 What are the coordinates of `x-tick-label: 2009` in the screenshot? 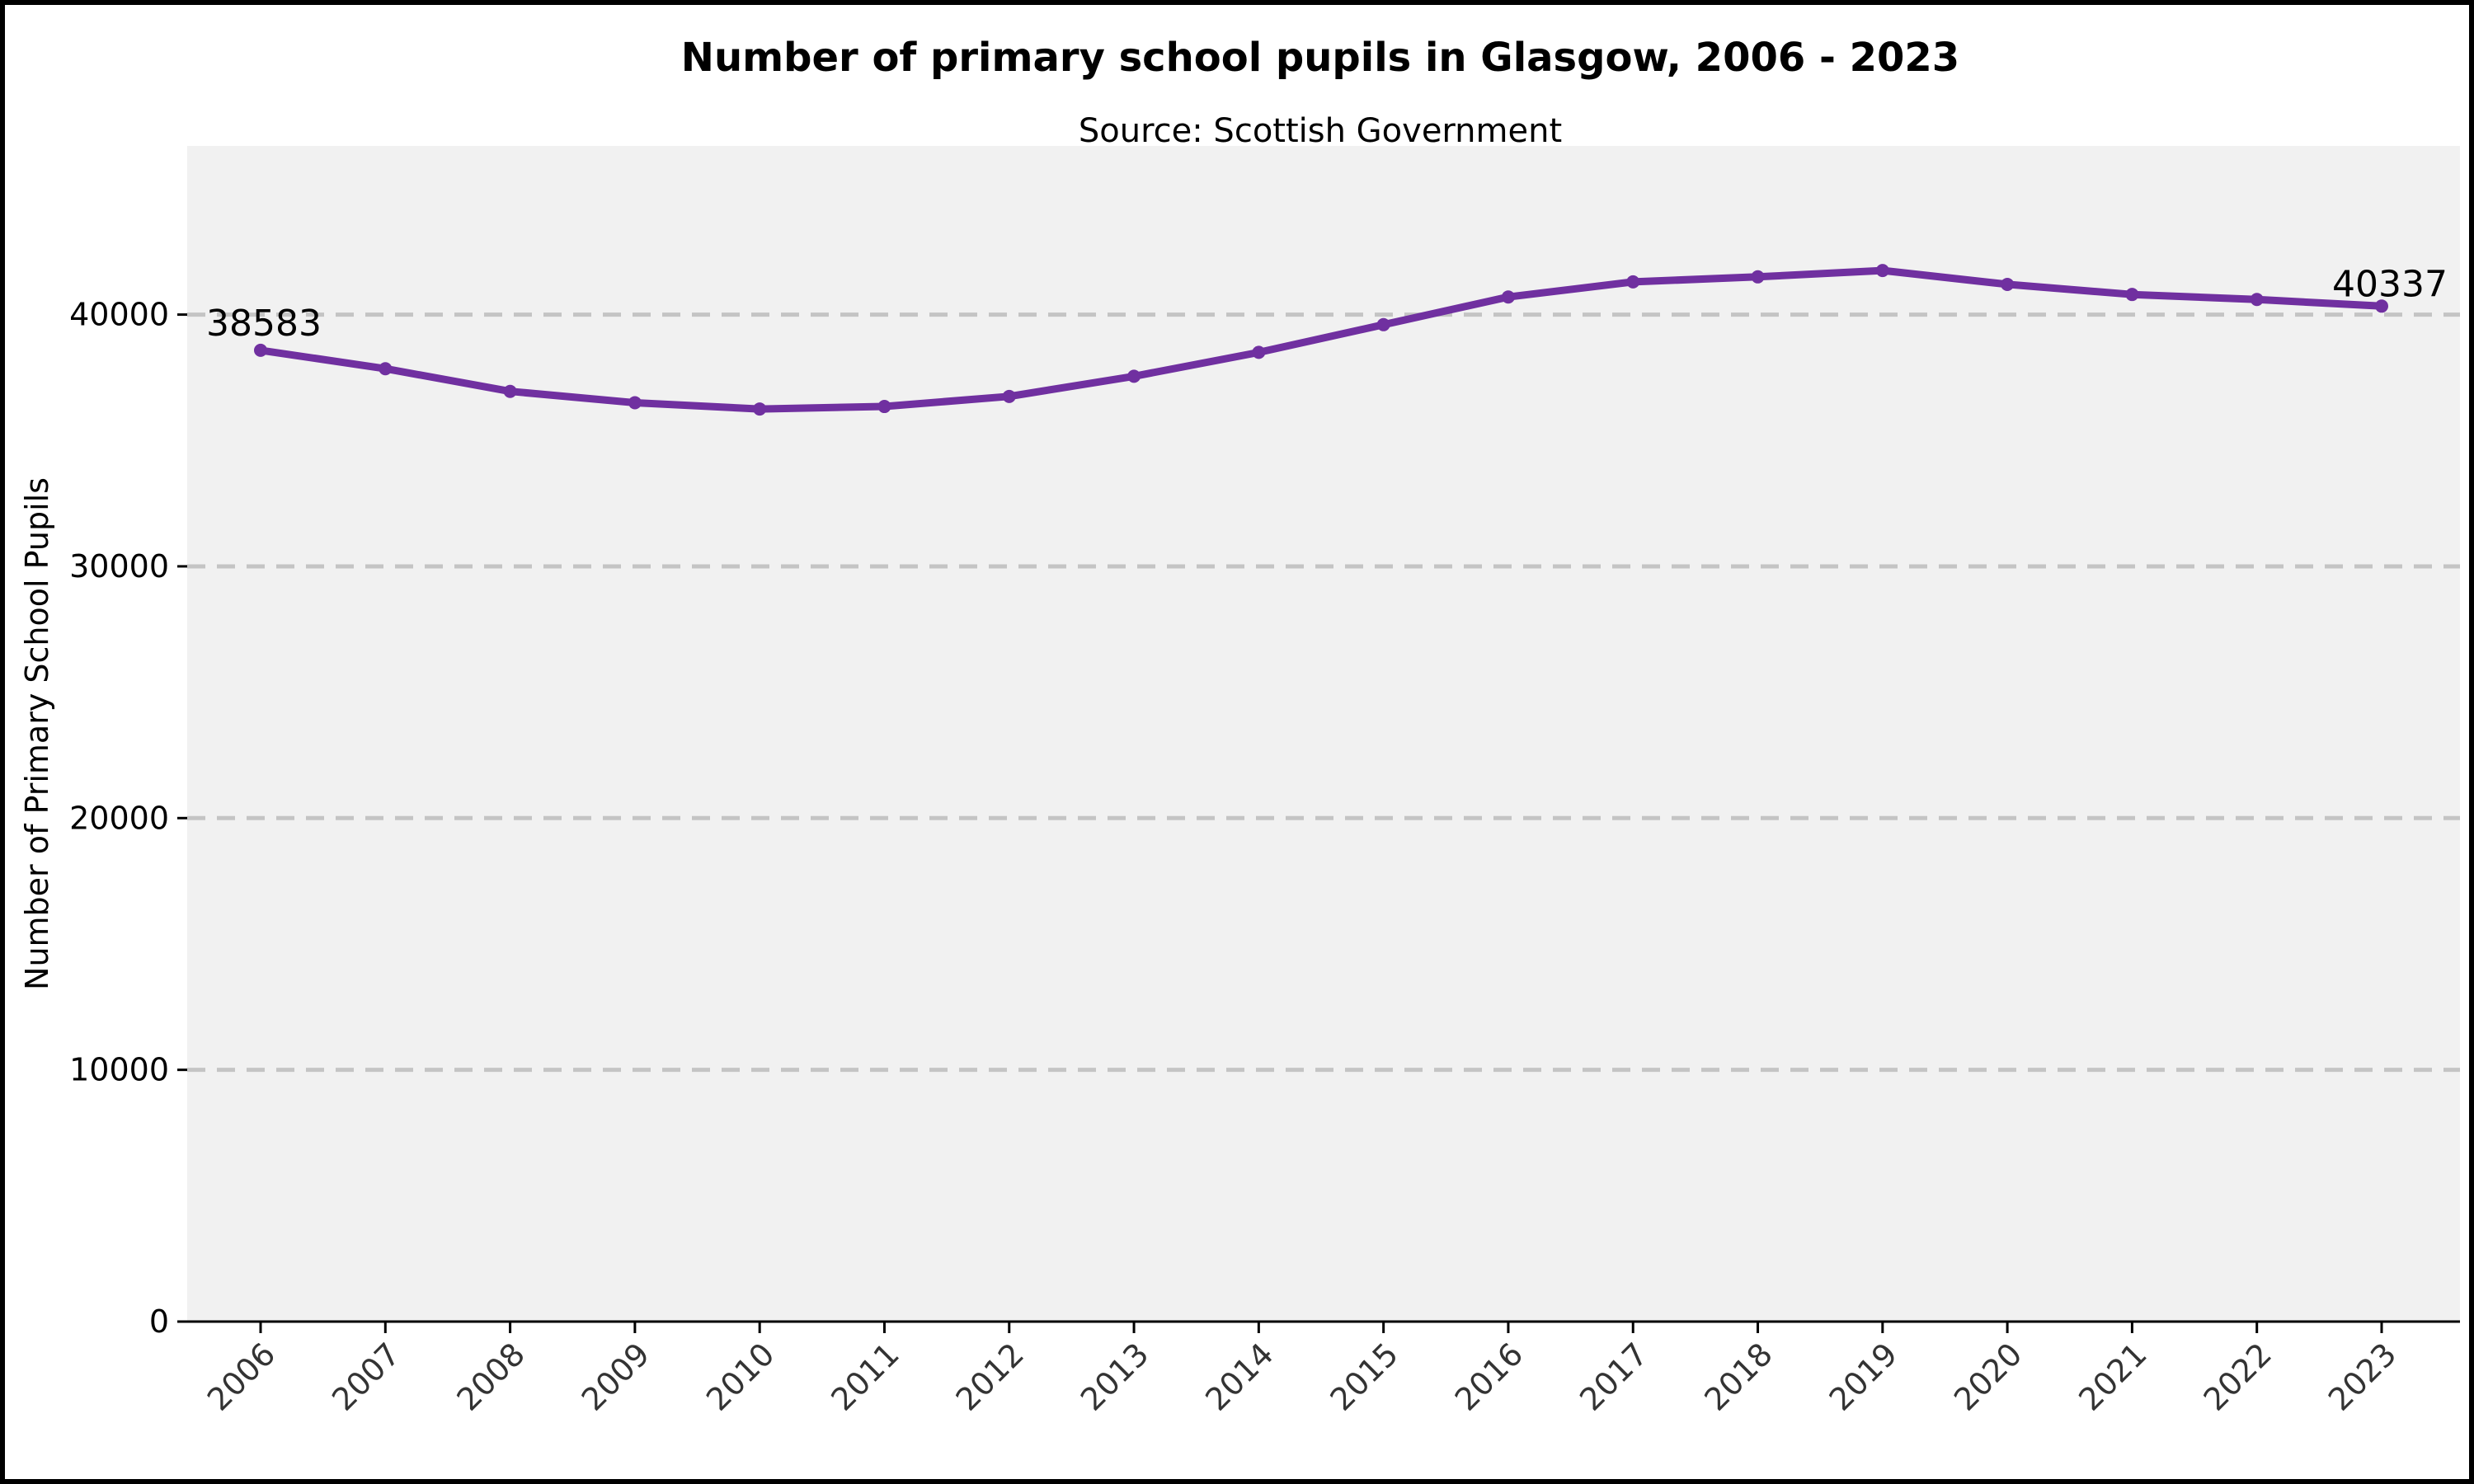 It's located at (616, 1377).